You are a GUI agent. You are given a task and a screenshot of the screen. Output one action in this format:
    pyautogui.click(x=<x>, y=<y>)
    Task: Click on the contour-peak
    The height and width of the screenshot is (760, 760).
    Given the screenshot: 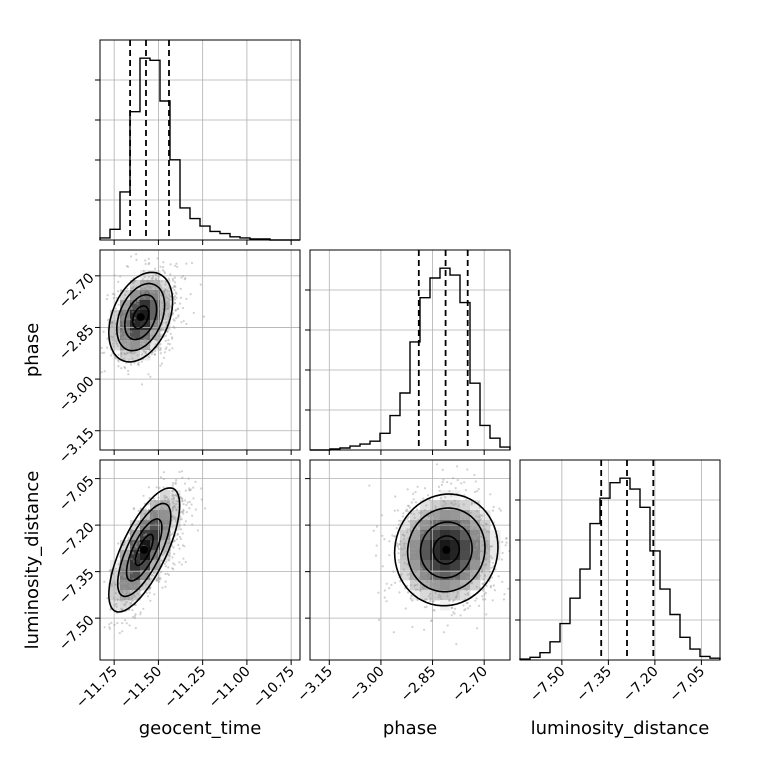 What is the action you would take?
    pyautogui.click(x=140, y=317)
    